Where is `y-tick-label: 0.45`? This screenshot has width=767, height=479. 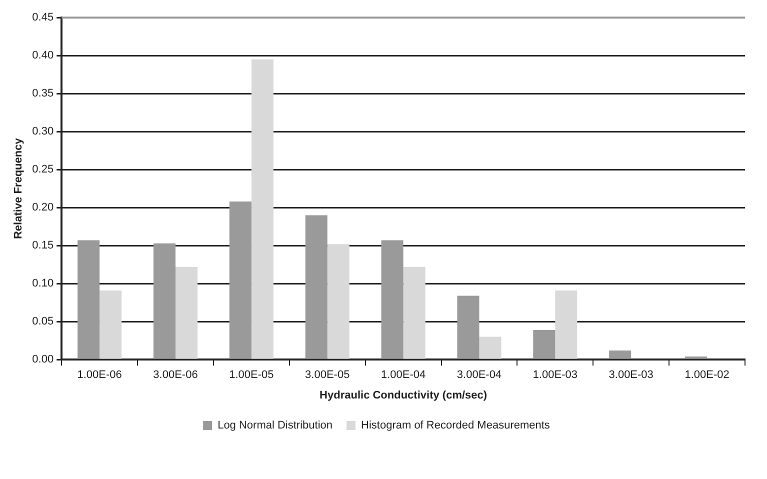
y-tick-label: 0.45 is located at coordinates (43, 18).